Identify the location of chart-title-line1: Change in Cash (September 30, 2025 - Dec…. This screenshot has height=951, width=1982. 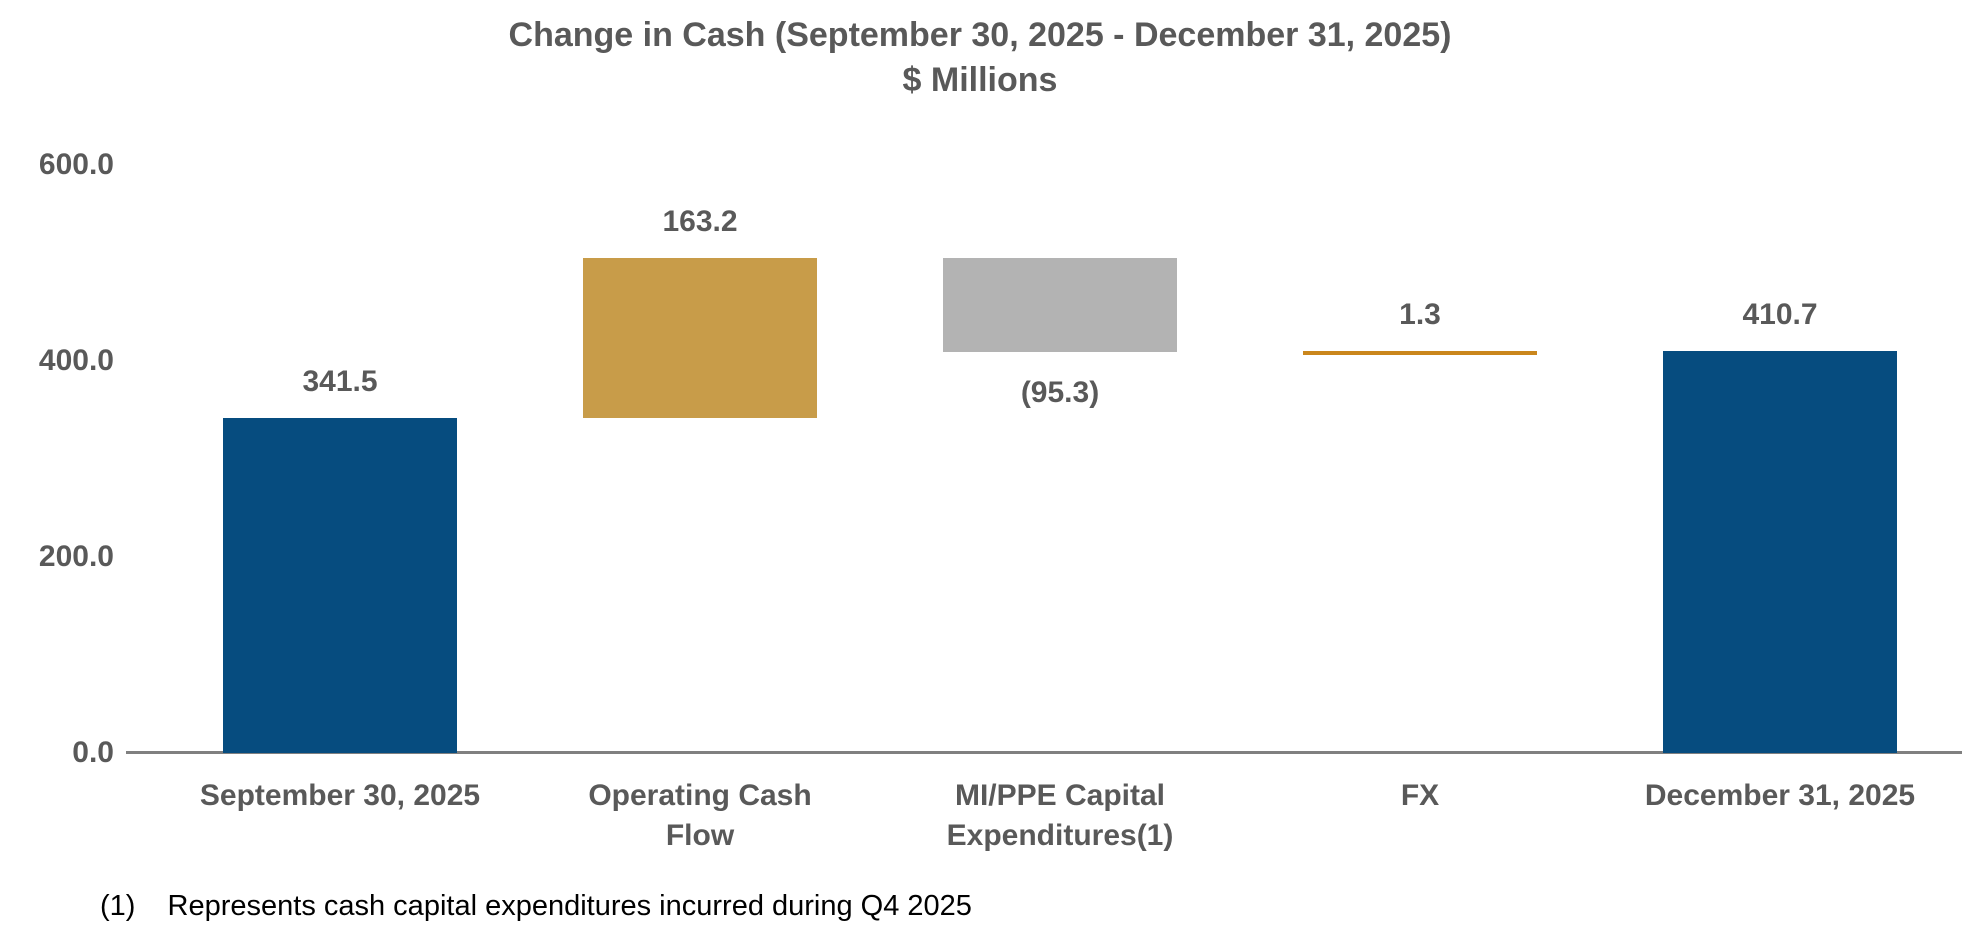
(980, 35).